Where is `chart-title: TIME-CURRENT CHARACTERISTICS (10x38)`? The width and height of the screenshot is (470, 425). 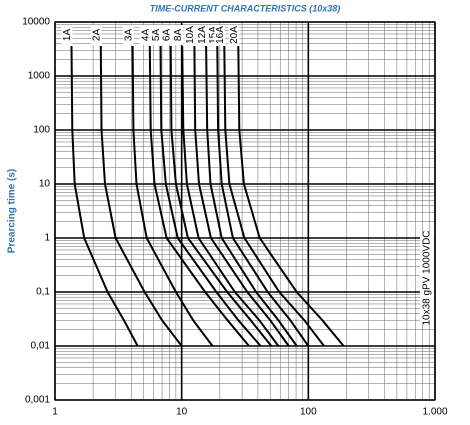 chart-title: TIME-CURRENT CHARACTERISTICS (10x38) is located at coordinates (245, 8).